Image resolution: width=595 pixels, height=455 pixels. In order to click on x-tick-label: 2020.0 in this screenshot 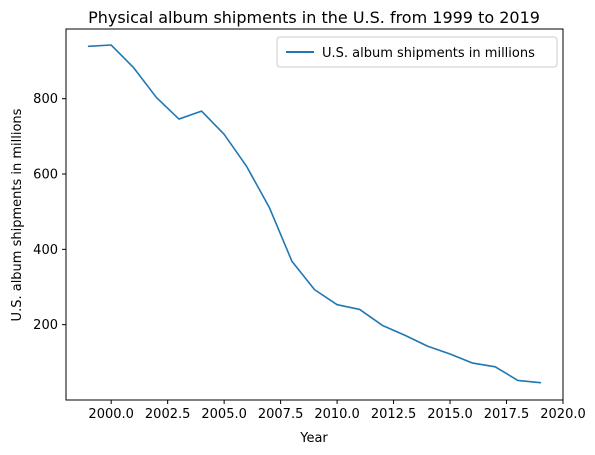, I will do `click(563, 414)`.